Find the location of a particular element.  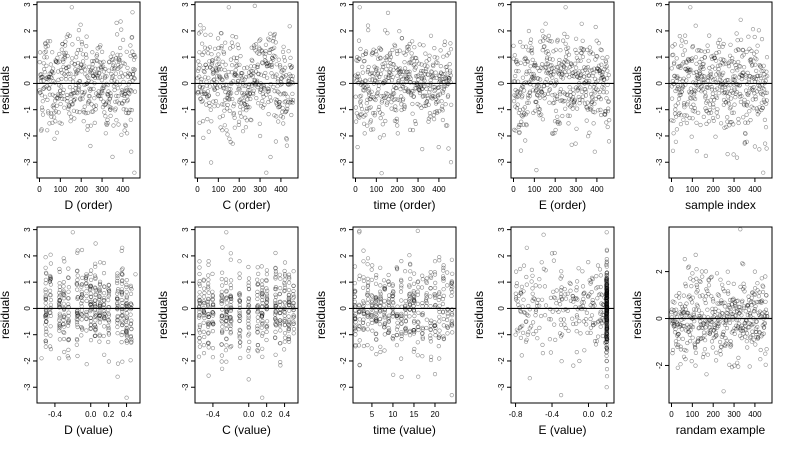

x-tick-label: -0.4 is located at coordinates (213, 414).